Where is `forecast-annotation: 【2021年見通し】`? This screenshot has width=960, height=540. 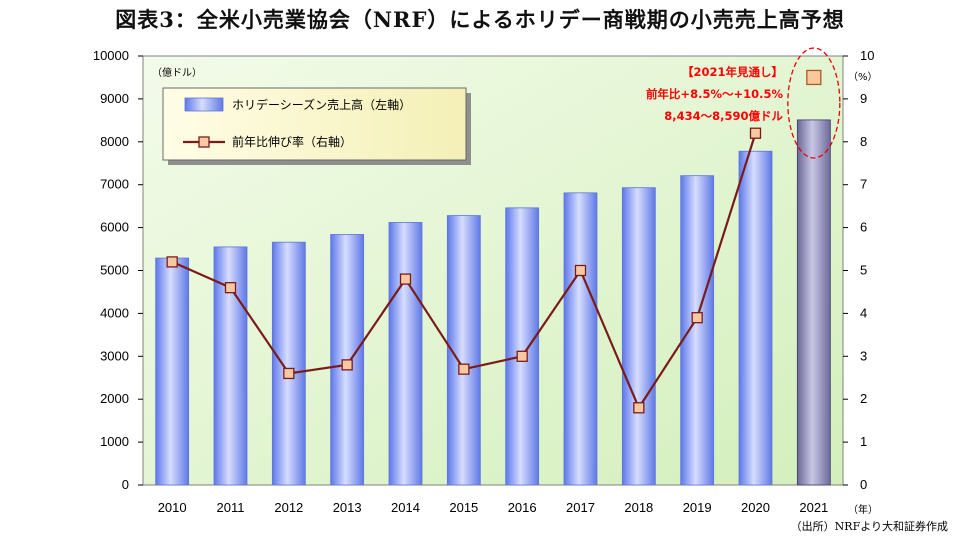 forecast-annotation: 【2021年見通し】 is located at coordinates (732, 72).